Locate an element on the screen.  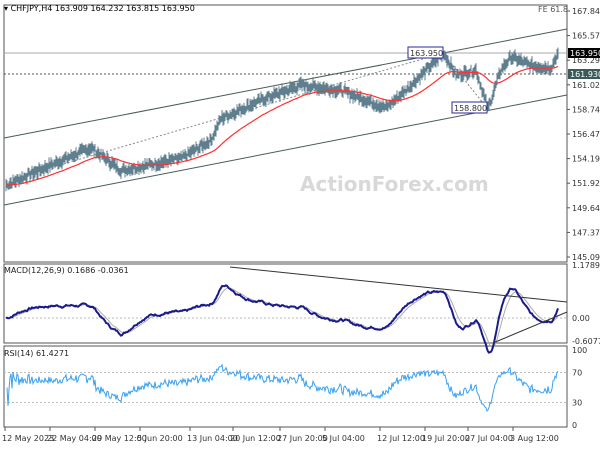
y-tick-label: 156.470 is located at coordinates (586, 134).